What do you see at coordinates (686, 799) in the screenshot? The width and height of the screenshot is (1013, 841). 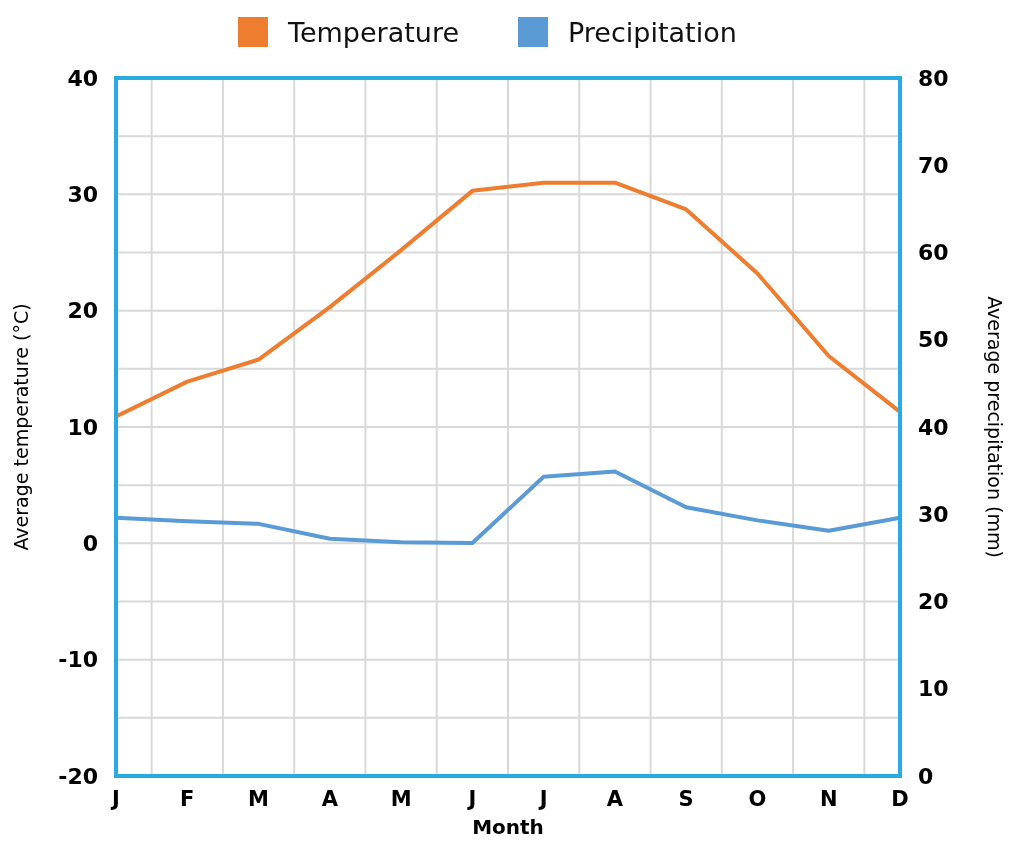 I see `x-tick-label: S` at bounding box center [686, 799].